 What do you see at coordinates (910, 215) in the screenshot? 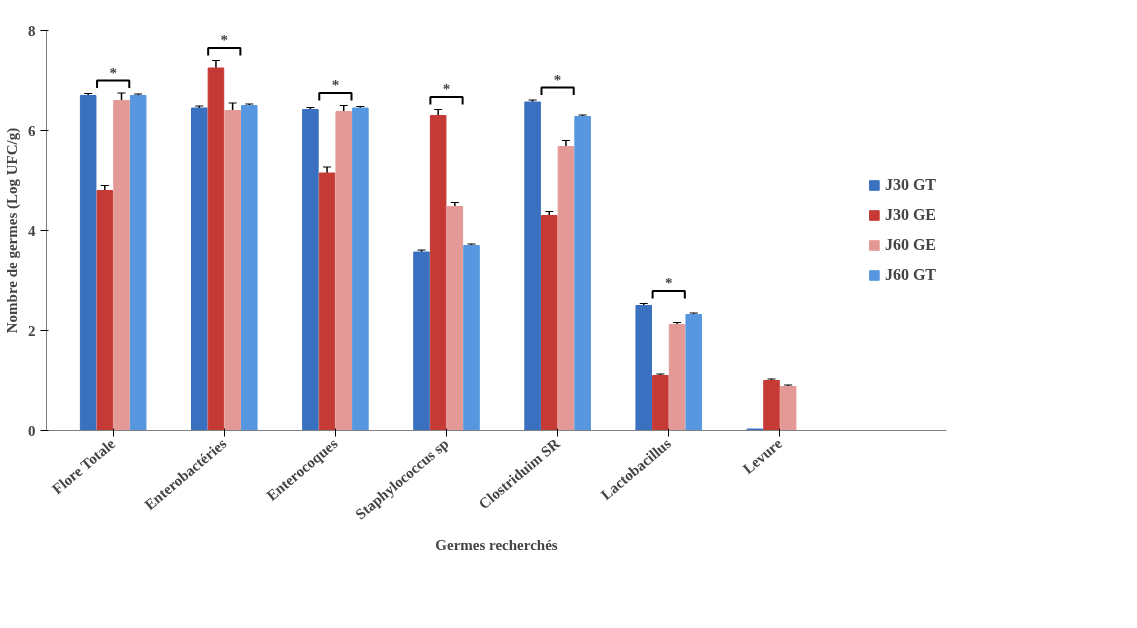
I see `legend-label: J30 GE` at bounding box center [910, 215].